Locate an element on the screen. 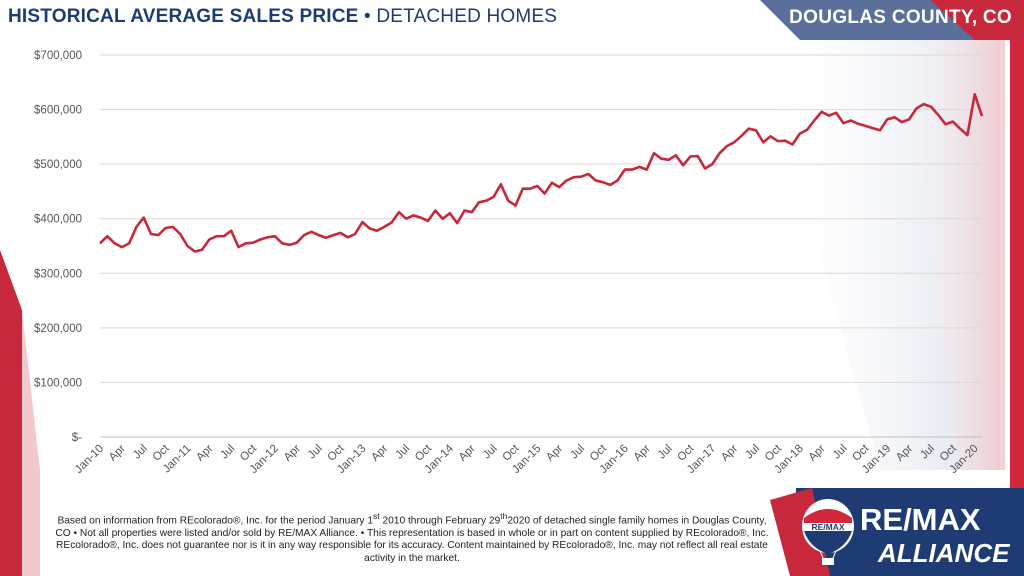 The width and height of the screenshot is (1024, 576). y-tick-label: $600,000 is located at coordinates (58, 111).